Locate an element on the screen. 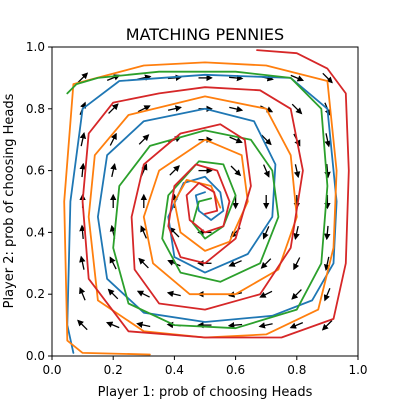 This screenshot has width=400, height=400. y-tick-label: 0.6 is located at coordinates (35, 171).